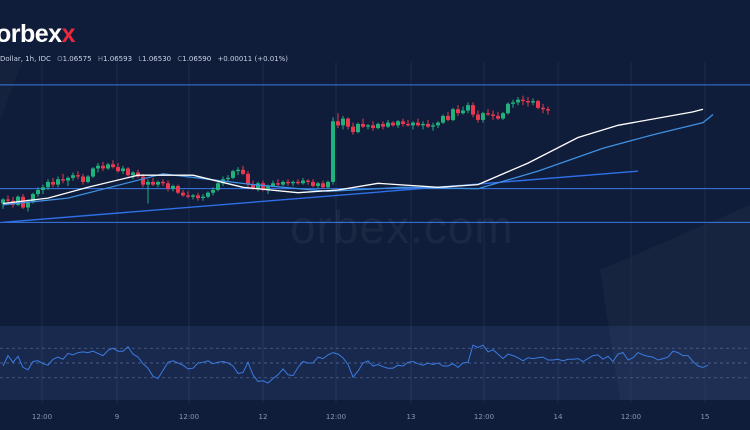 The width and height of the screenshot is (750, 430). I want to click on low-label: L, so click(140, 59).